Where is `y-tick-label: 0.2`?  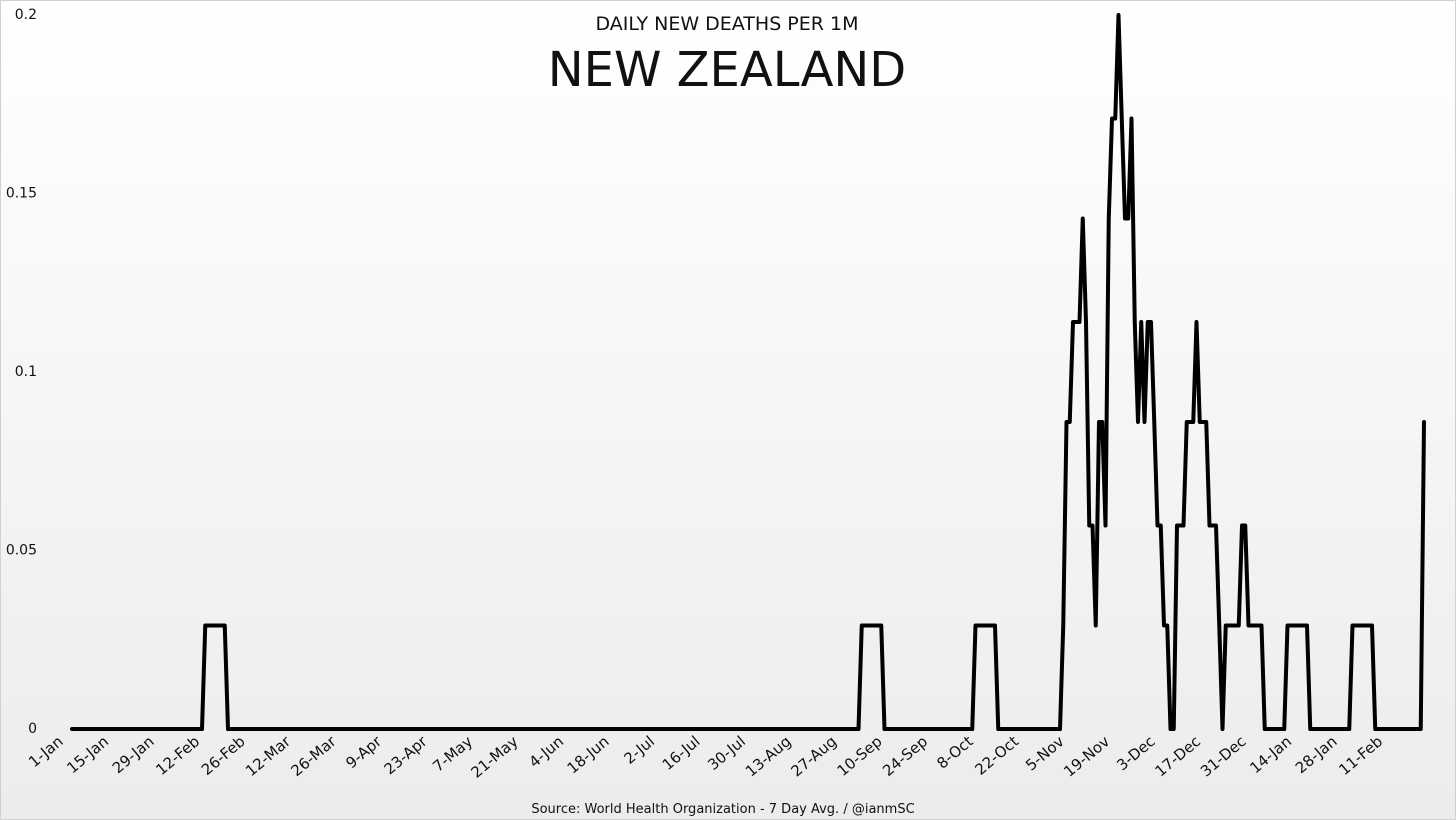
y-tick-label: 0.2 is located at coordinates (26, 15).